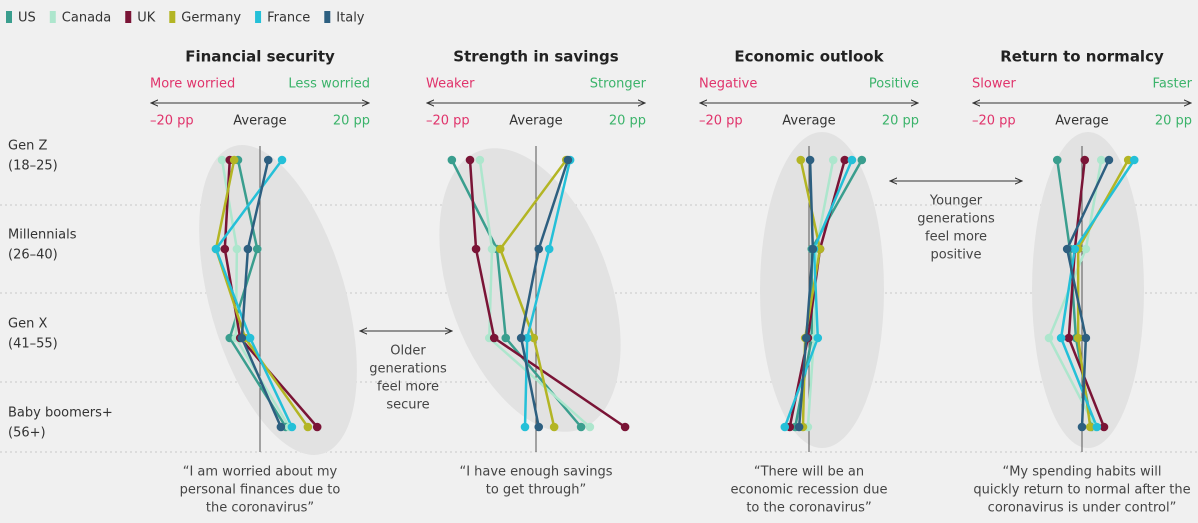  Describe the element at coordinates (956, 255) in the screenshot. I see `annotation-text: positive` at that location.